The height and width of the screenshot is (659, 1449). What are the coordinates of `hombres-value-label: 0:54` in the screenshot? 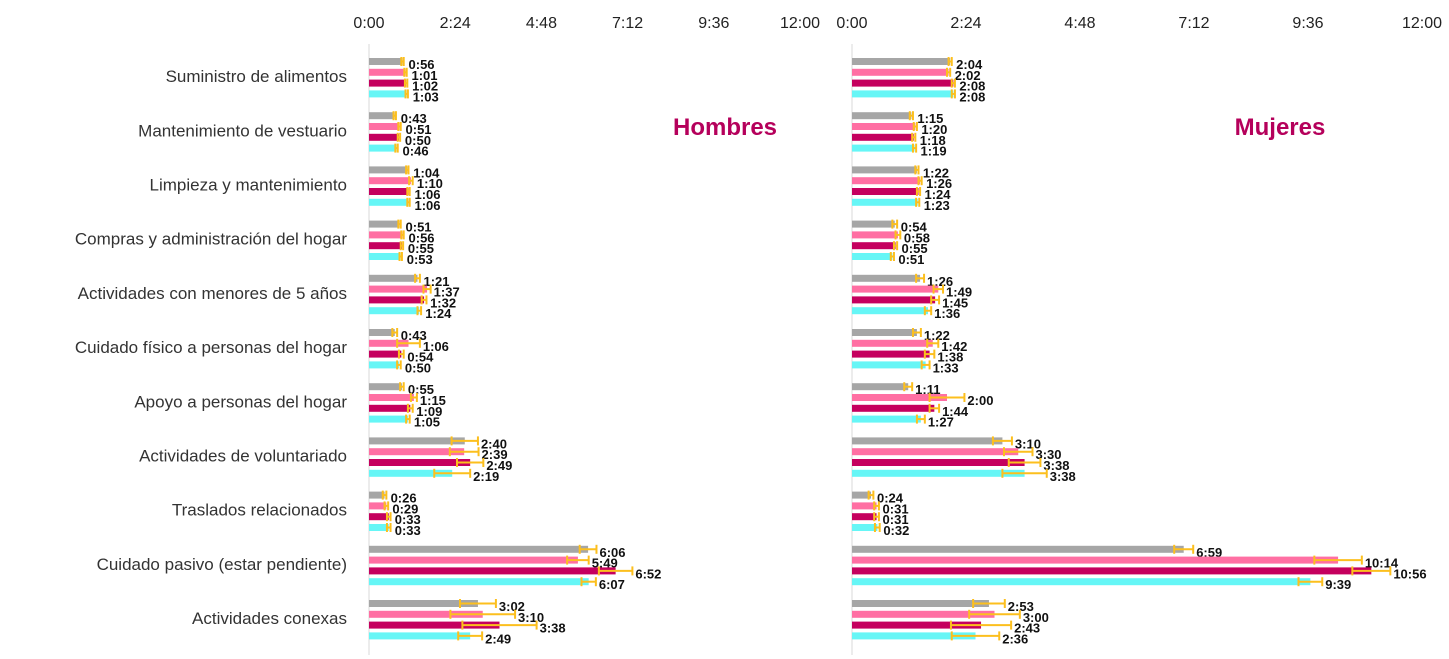 It's located at (420, 357).